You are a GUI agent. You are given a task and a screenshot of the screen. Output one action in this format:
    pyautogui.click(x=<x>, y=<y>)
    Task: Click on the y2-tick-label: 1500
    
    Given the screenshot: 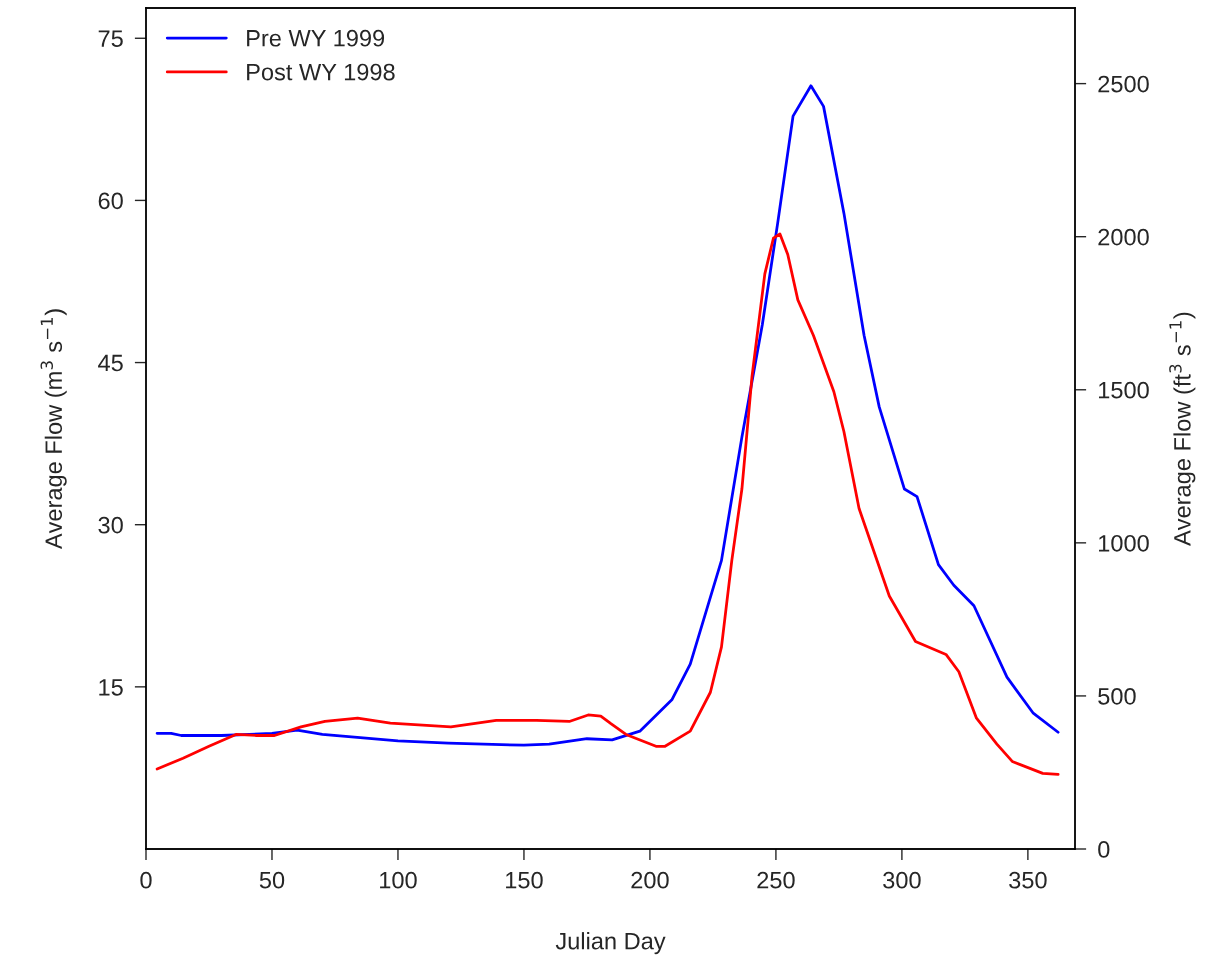 What is the action you would take?
    pyautogui.click(x=1124, y=390)
    